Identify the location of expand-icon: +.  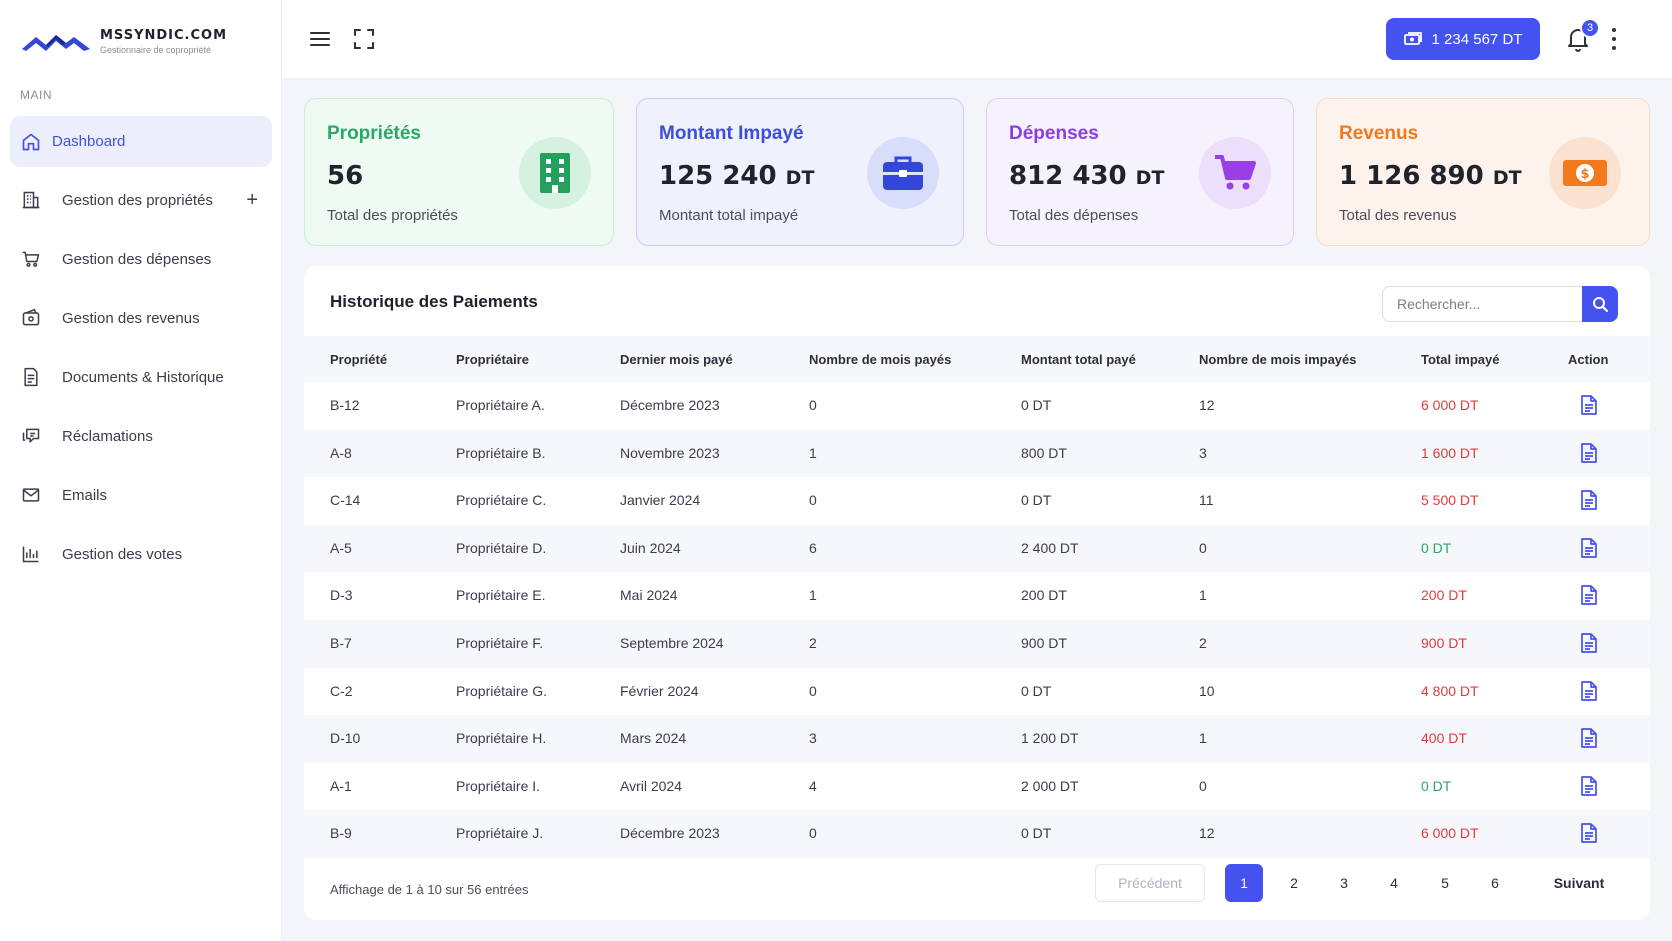
(252, 199).